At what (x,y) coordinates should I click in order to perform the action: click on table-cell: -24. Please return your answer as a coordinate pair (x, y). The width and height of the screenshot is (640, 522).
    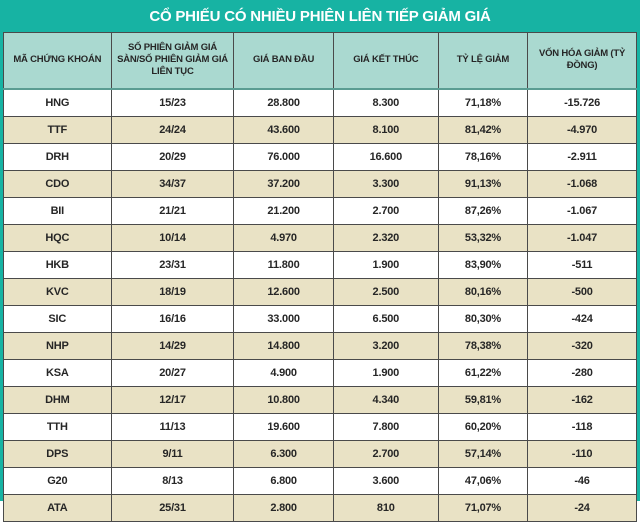
    Looking at the image, I should click on (582, 507).